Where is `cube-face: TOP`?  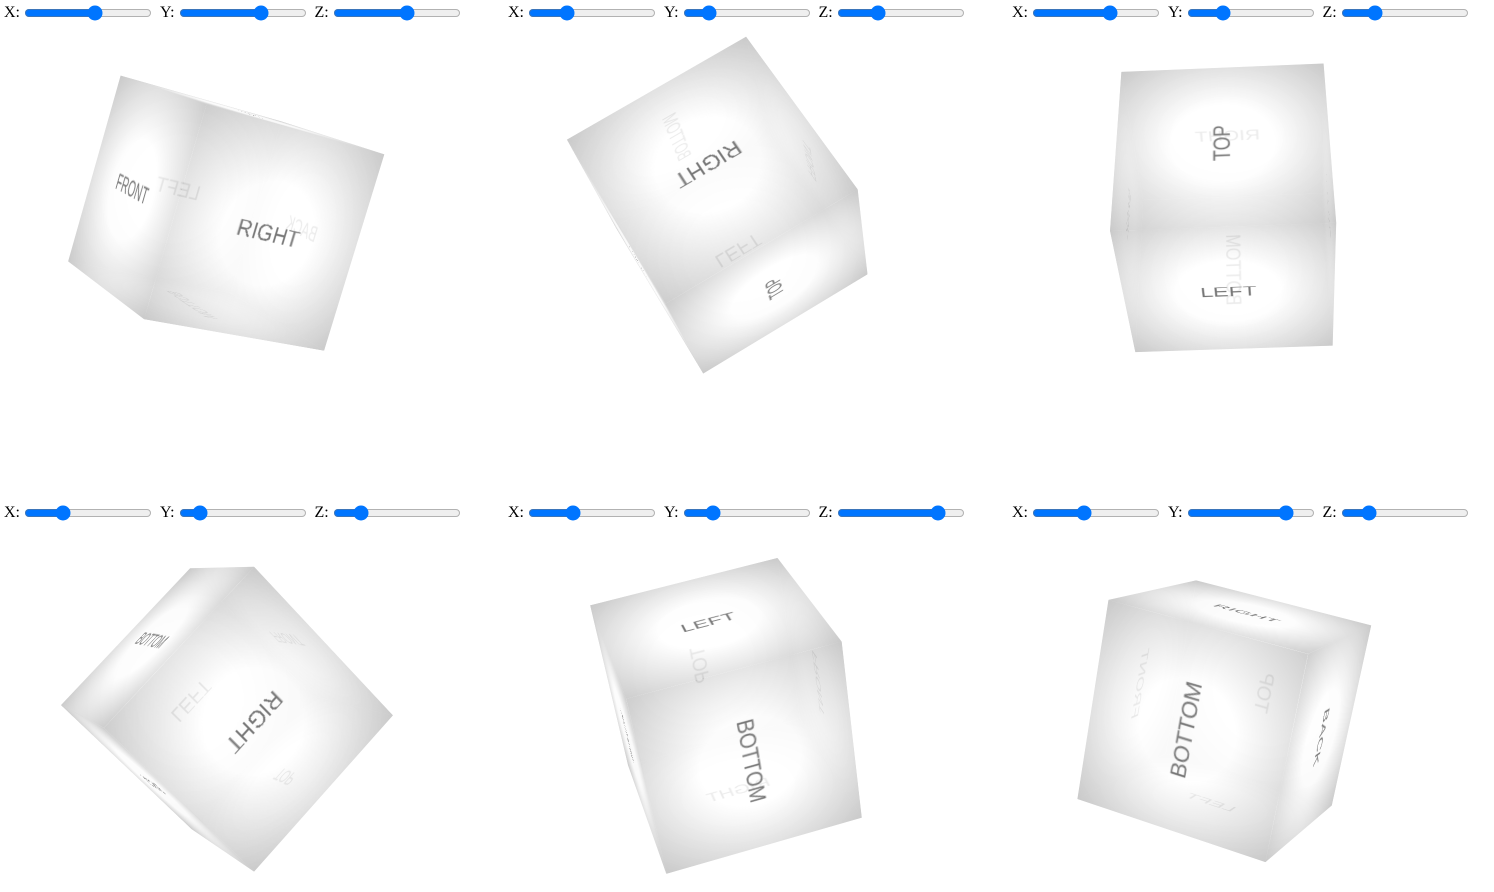
cube-face: TOP is located at coordinates (1223, 147).